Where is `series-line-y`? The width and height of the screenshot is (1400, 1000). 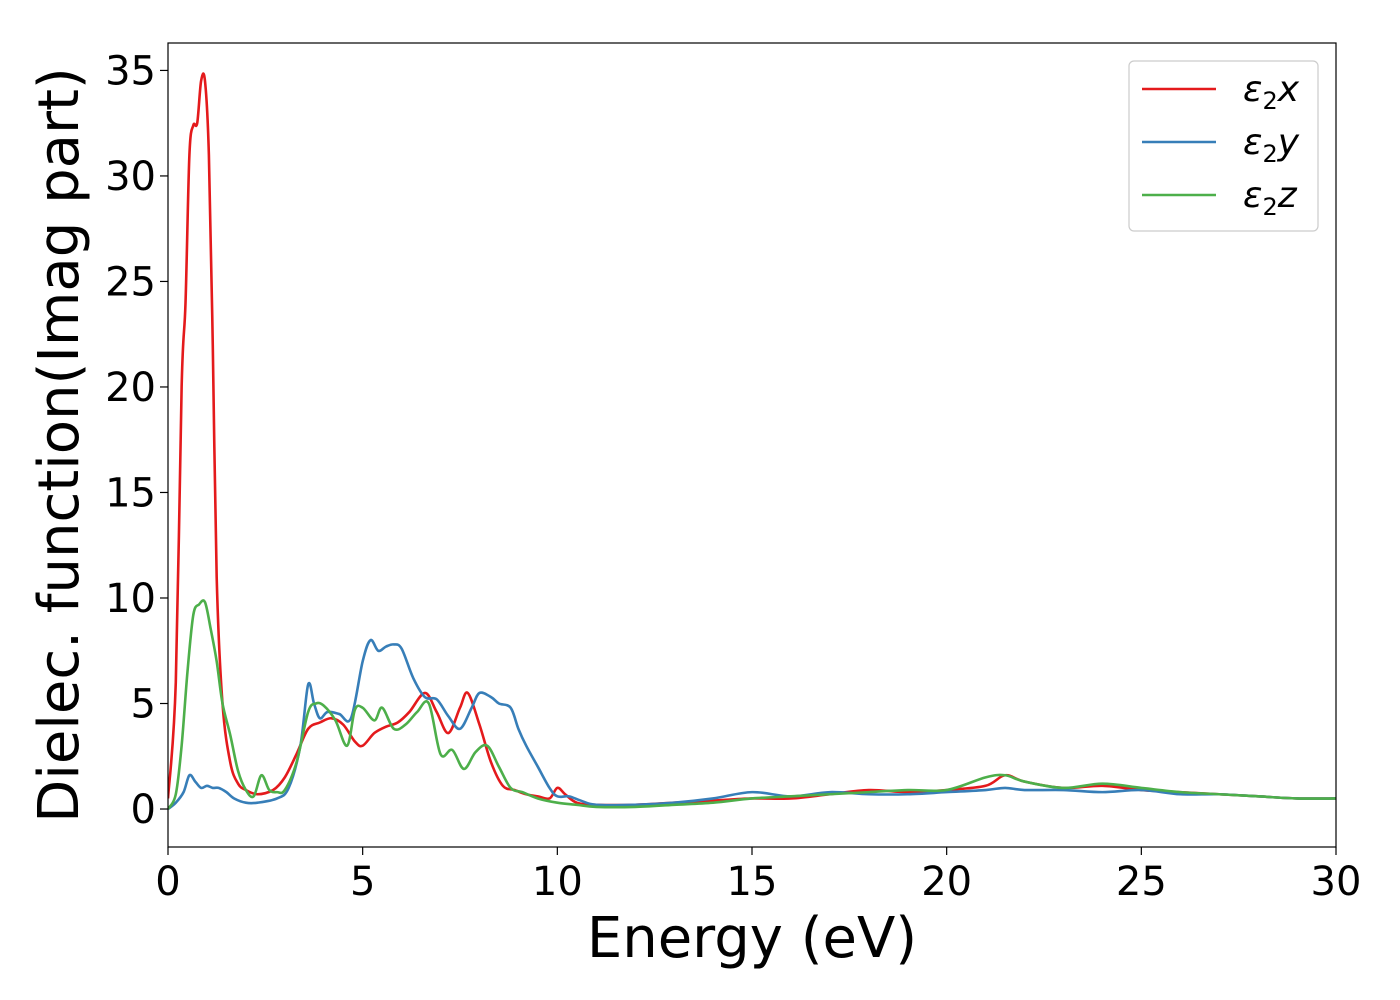 series-line-y is located at coordinates (752, 724).